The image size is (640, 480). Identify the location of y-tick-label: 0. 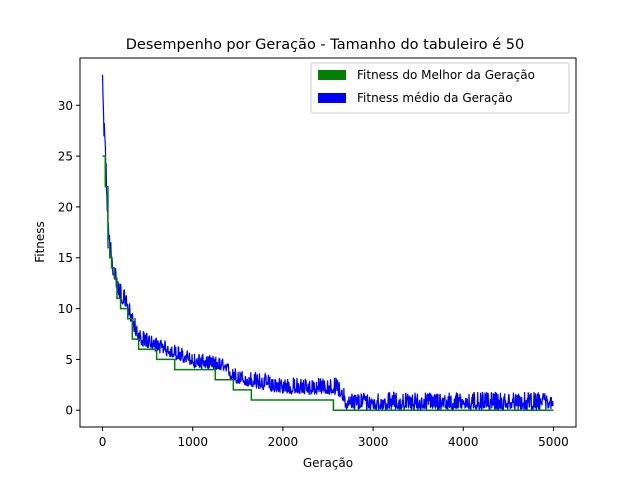
(69, 411).